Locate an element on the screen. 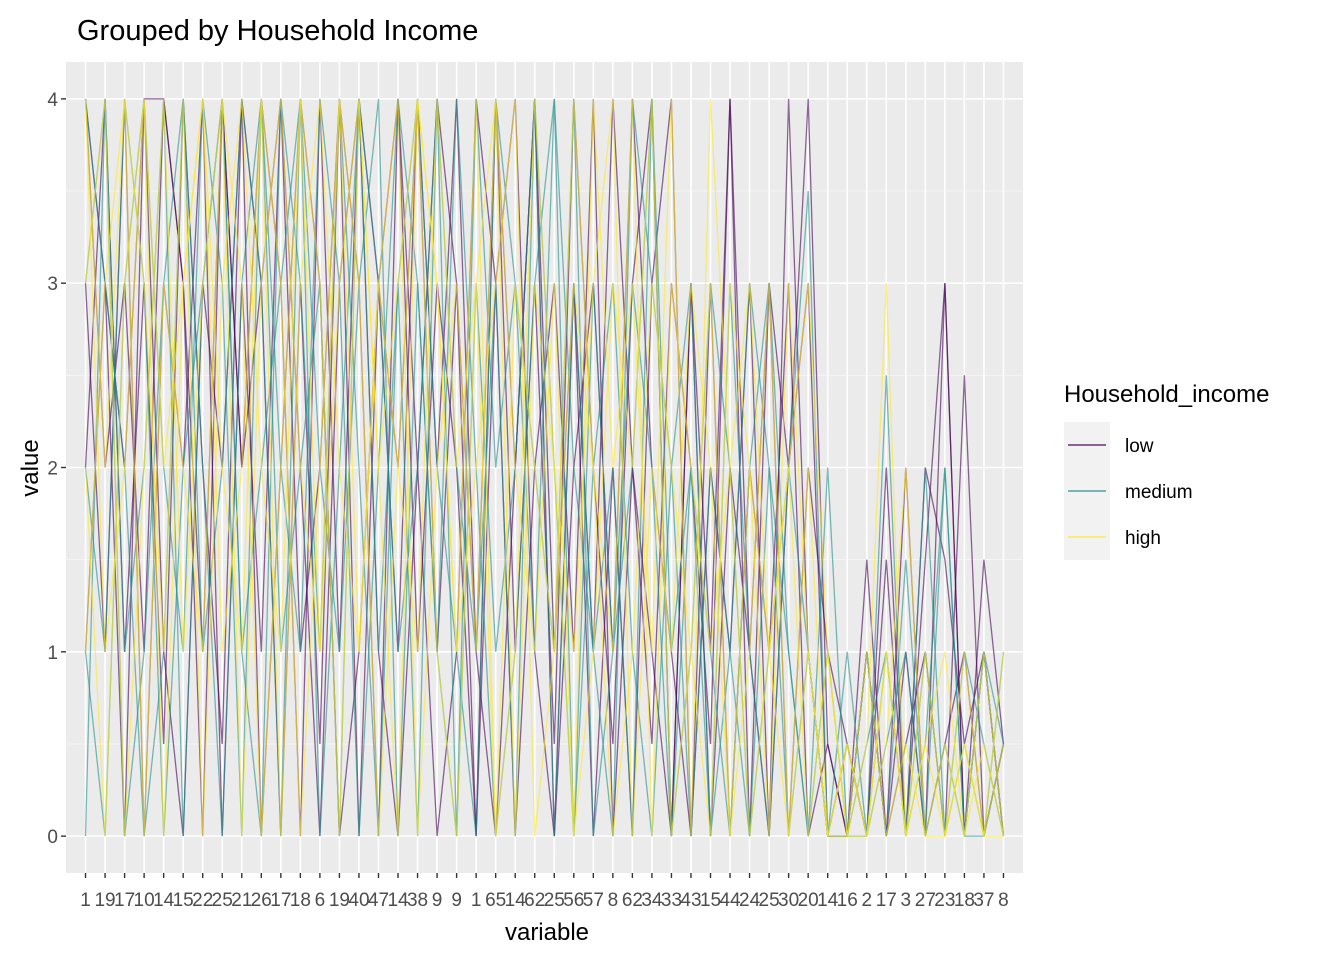 Image resolution: width=1344 pixels, height=960 pixels. y-tick-label: 4 is located at coordinates (52, 100).